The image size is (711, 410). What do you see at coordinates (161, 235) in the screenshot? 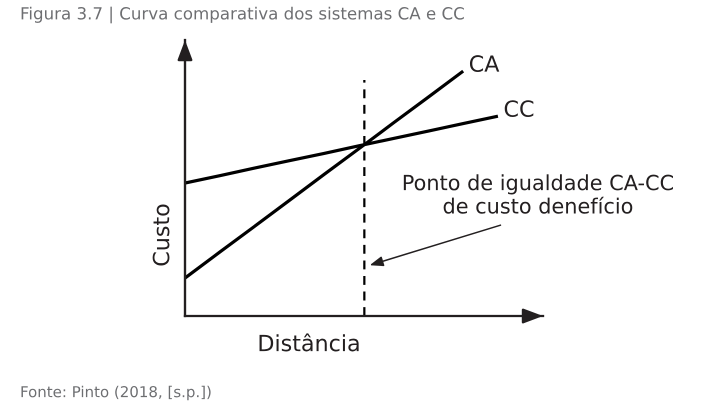
I see `y-axis-title: Custo` at bounding box center [161, 235].